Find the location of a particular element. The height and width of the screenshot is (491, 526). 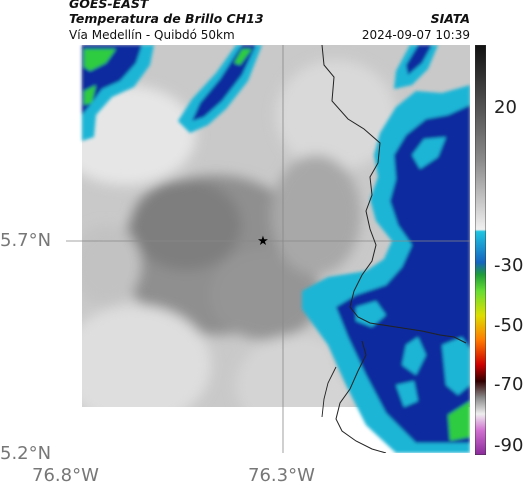

location-subtitle: Vía Medellín - Quibdó 50km is located at coordinates (152, 35).